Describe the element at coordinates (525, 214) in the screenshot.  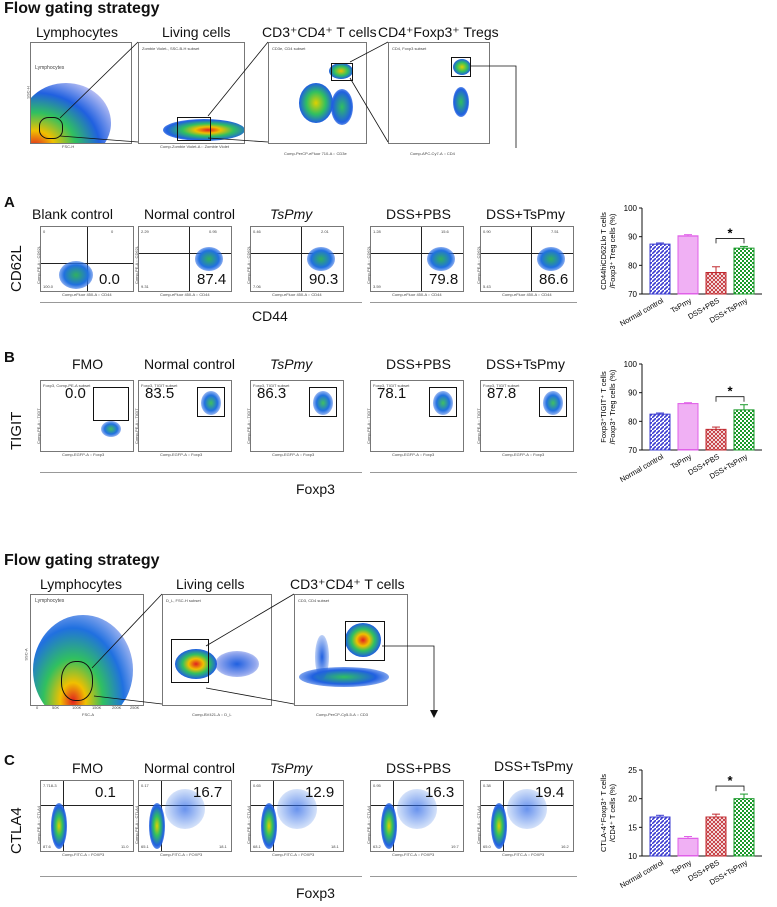
I see `panel-a-title-5: DSS+TsPmy` at that location.